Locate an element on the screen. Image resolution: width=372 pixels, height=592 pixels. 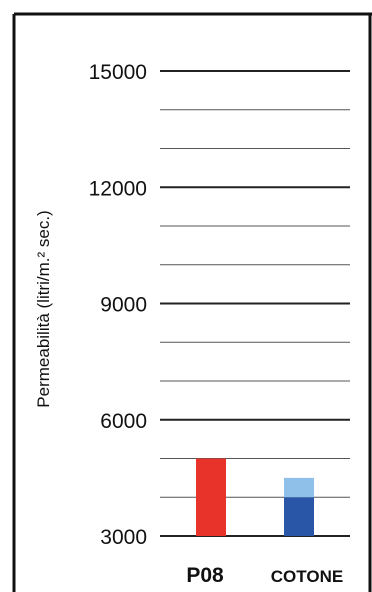
bars is located at coordinates (255, 497).